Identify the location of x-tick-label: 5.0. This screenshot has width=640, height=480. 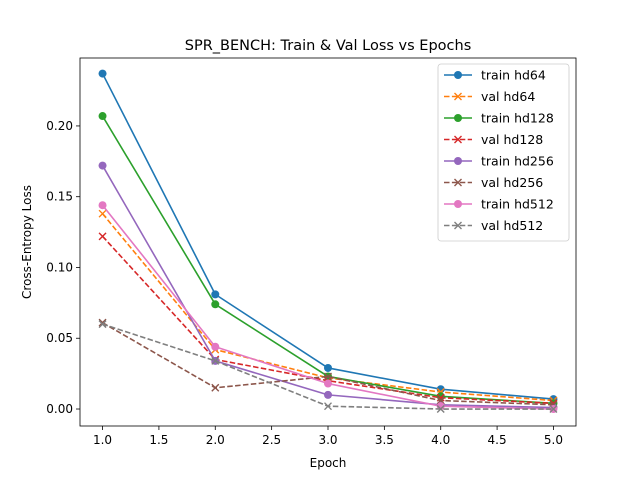
(553, 440).